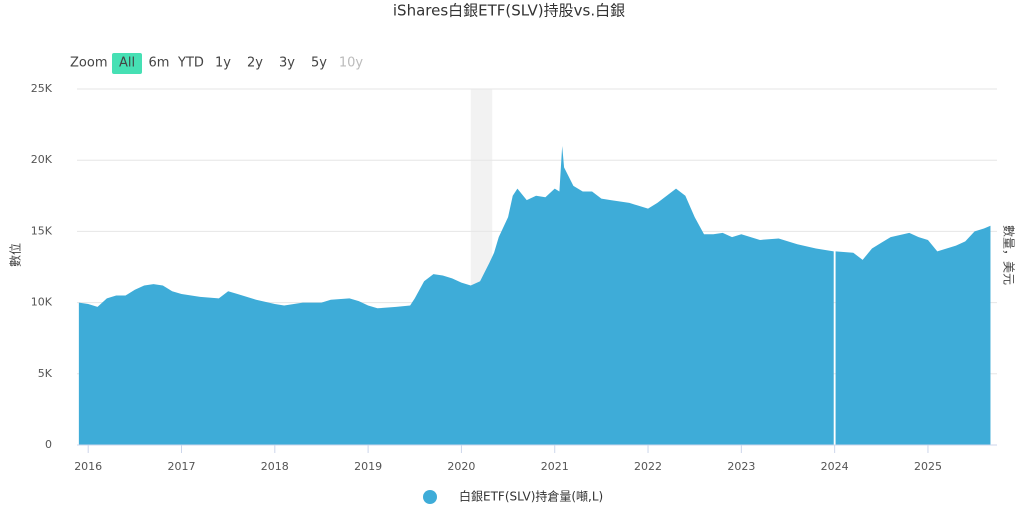 The height and width of the screenshot is (516, 1018). What do you see at coordinates (531, 496) in the screenshot?
I see `legend-label: 白銀ETF(SLV)持倉量(噸,L)` at bounding box center [531, 496].